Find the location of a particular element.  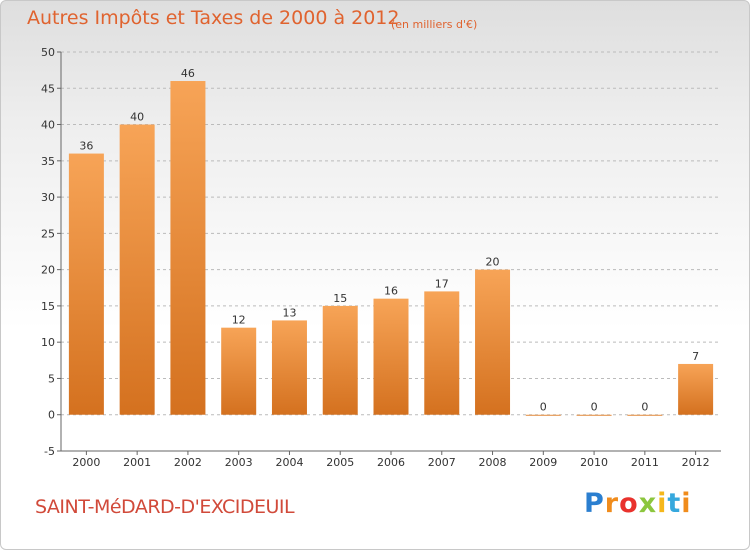

bar-2009 is located at coordinates (543, 415).